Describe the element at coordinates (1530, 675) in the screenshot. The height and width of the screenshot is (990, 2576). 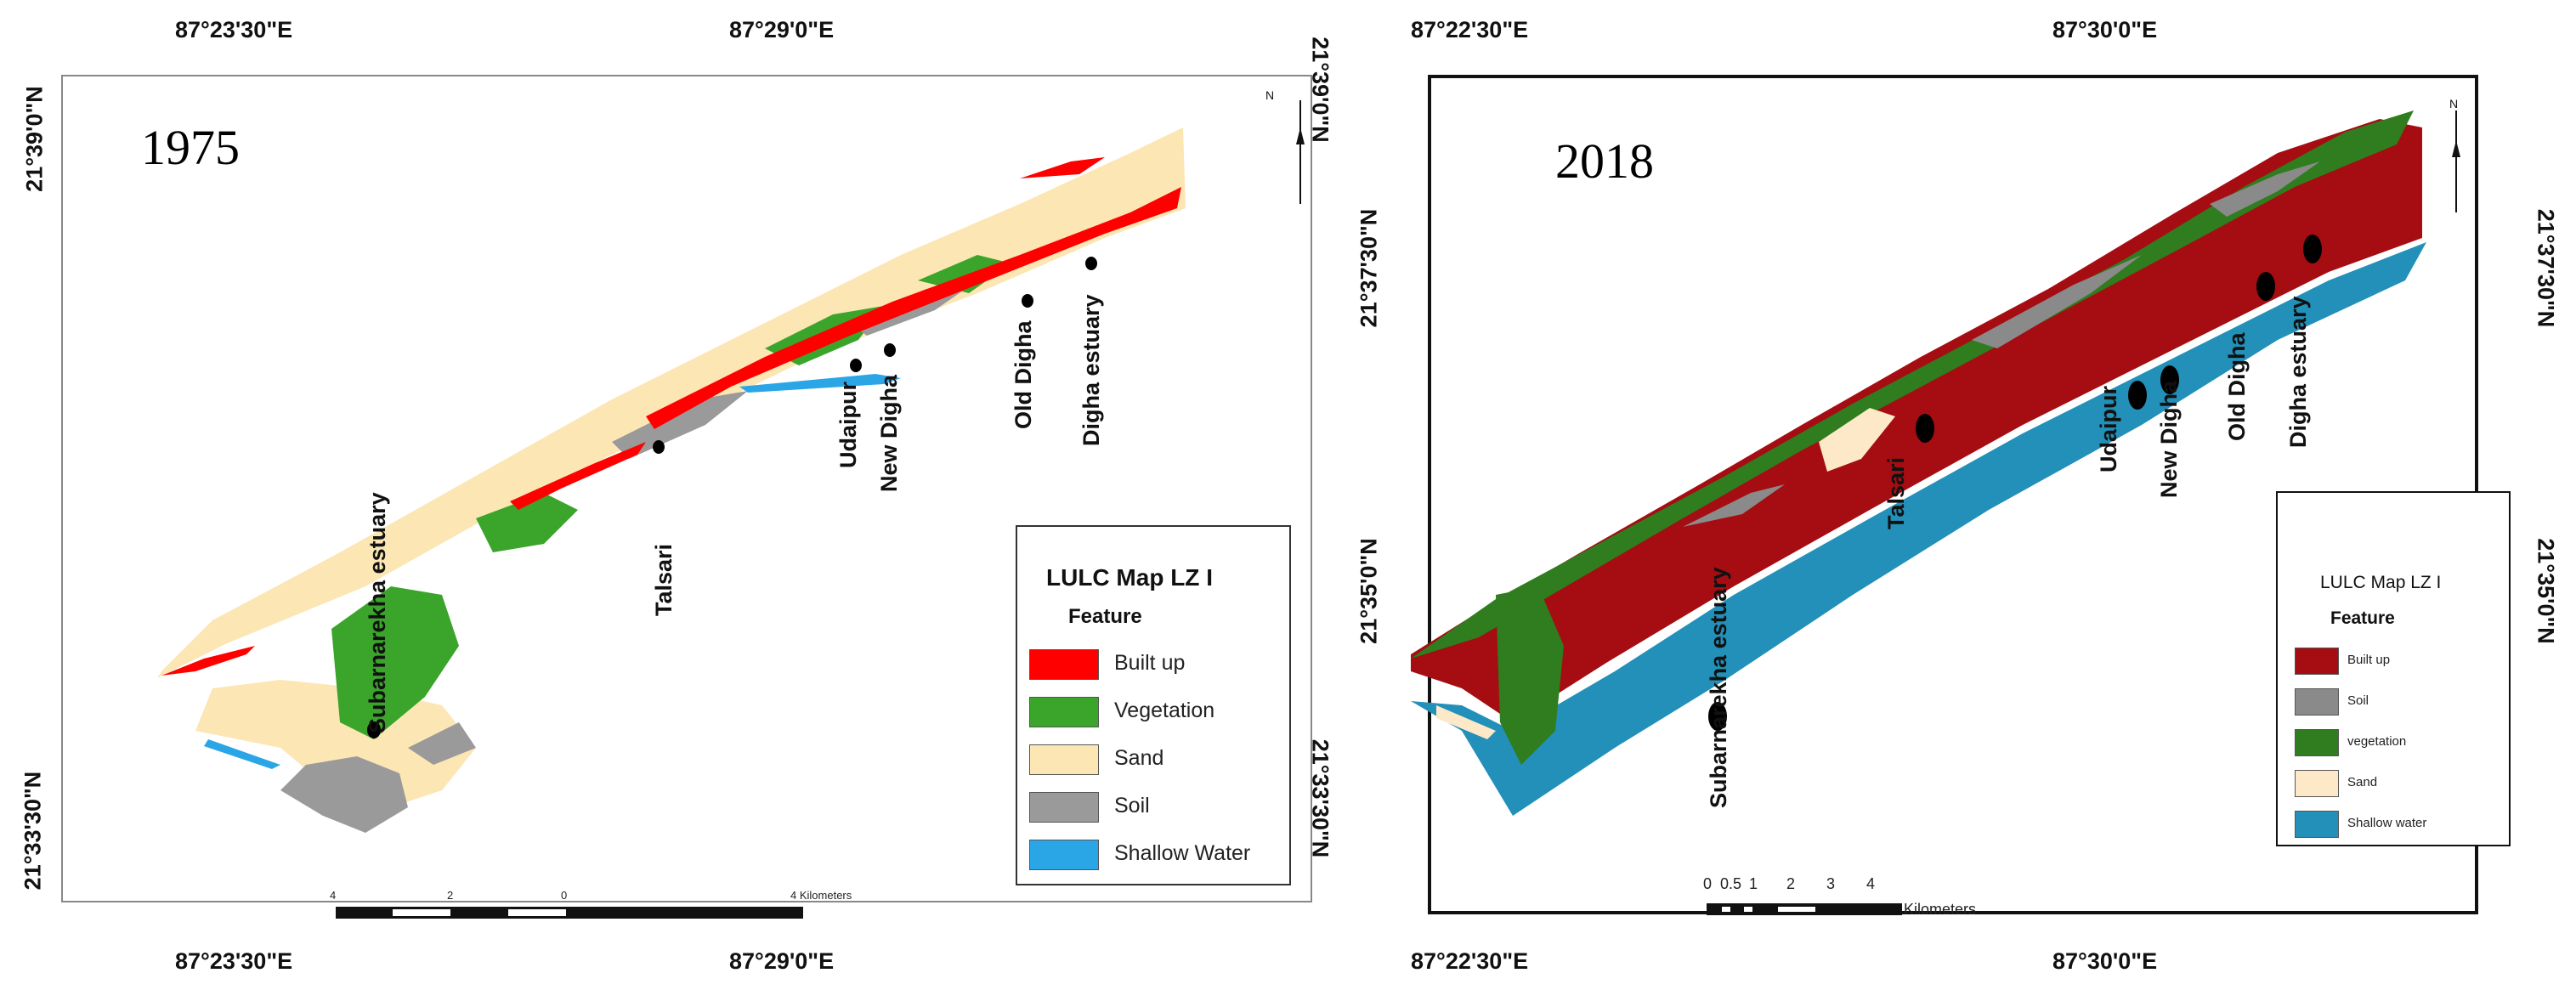
I see `vegetation-estuary` at that location.